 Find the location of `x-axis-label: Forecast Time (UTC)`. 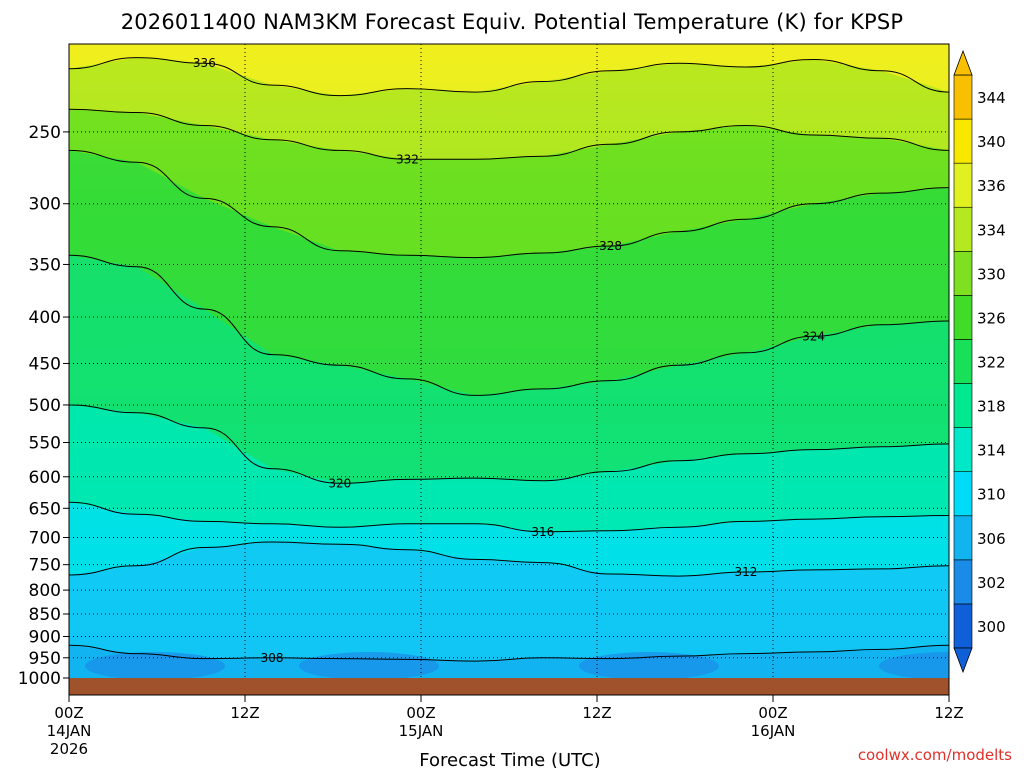

x-axis-label: Forecast Time (UTC) is located at coordinates (509, 759).